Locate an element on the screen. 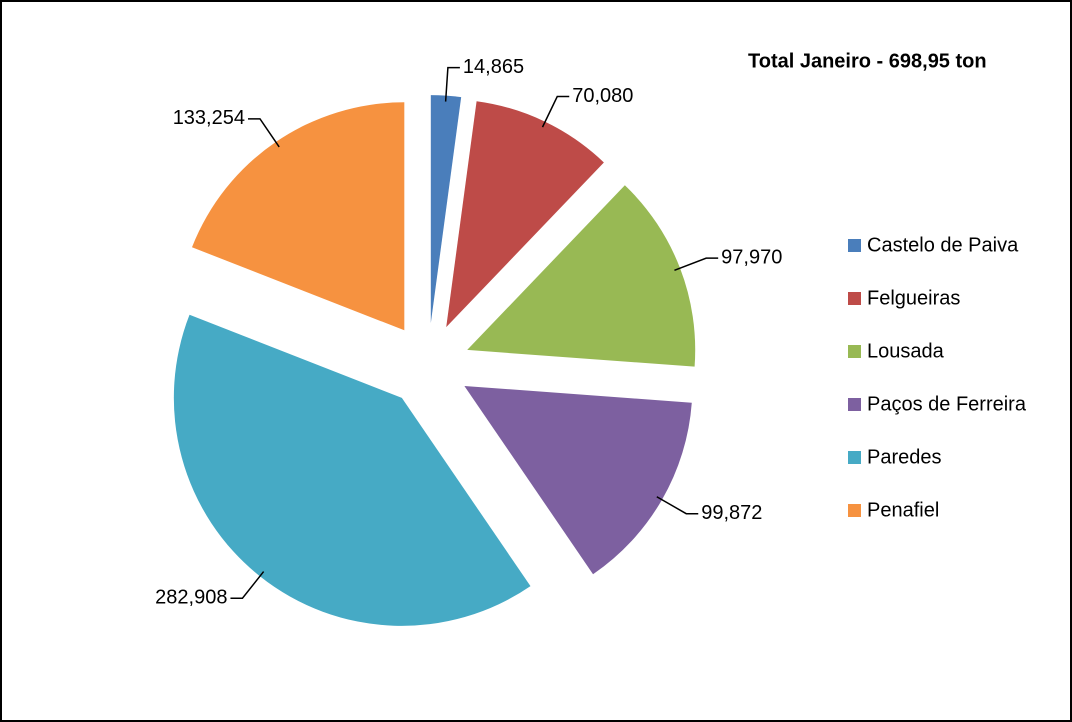 The image size is (1072, 722). legend-label: Paços de Ferreira is located at coordinates (947, 404).